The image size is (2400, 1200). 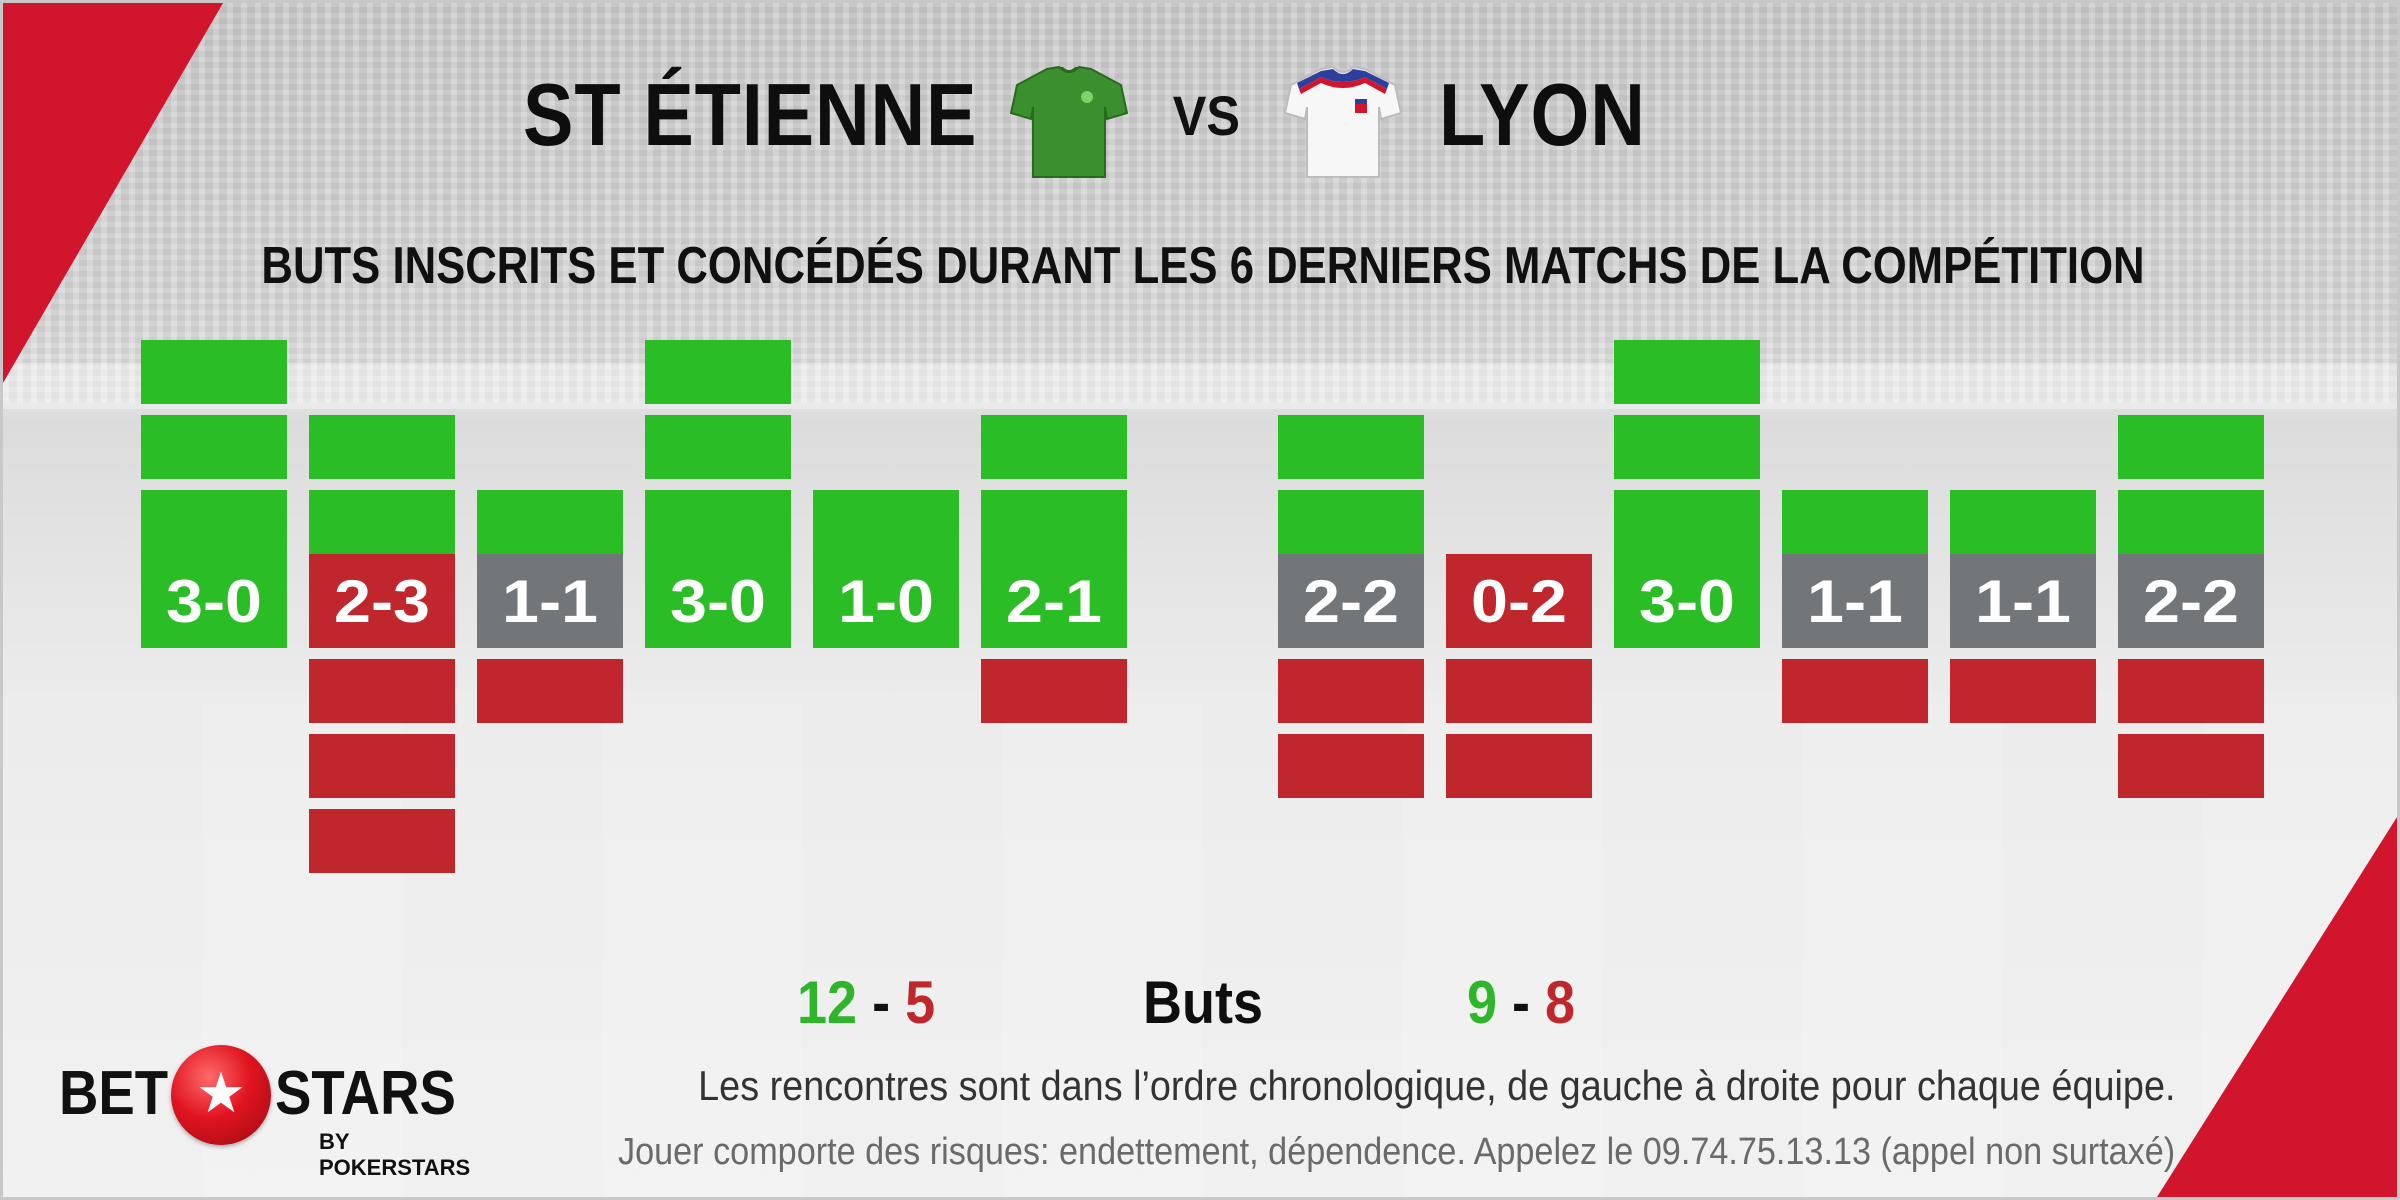 I want to click on home-team-name: ST ÉTIENNE, so click(x=750, y=114).